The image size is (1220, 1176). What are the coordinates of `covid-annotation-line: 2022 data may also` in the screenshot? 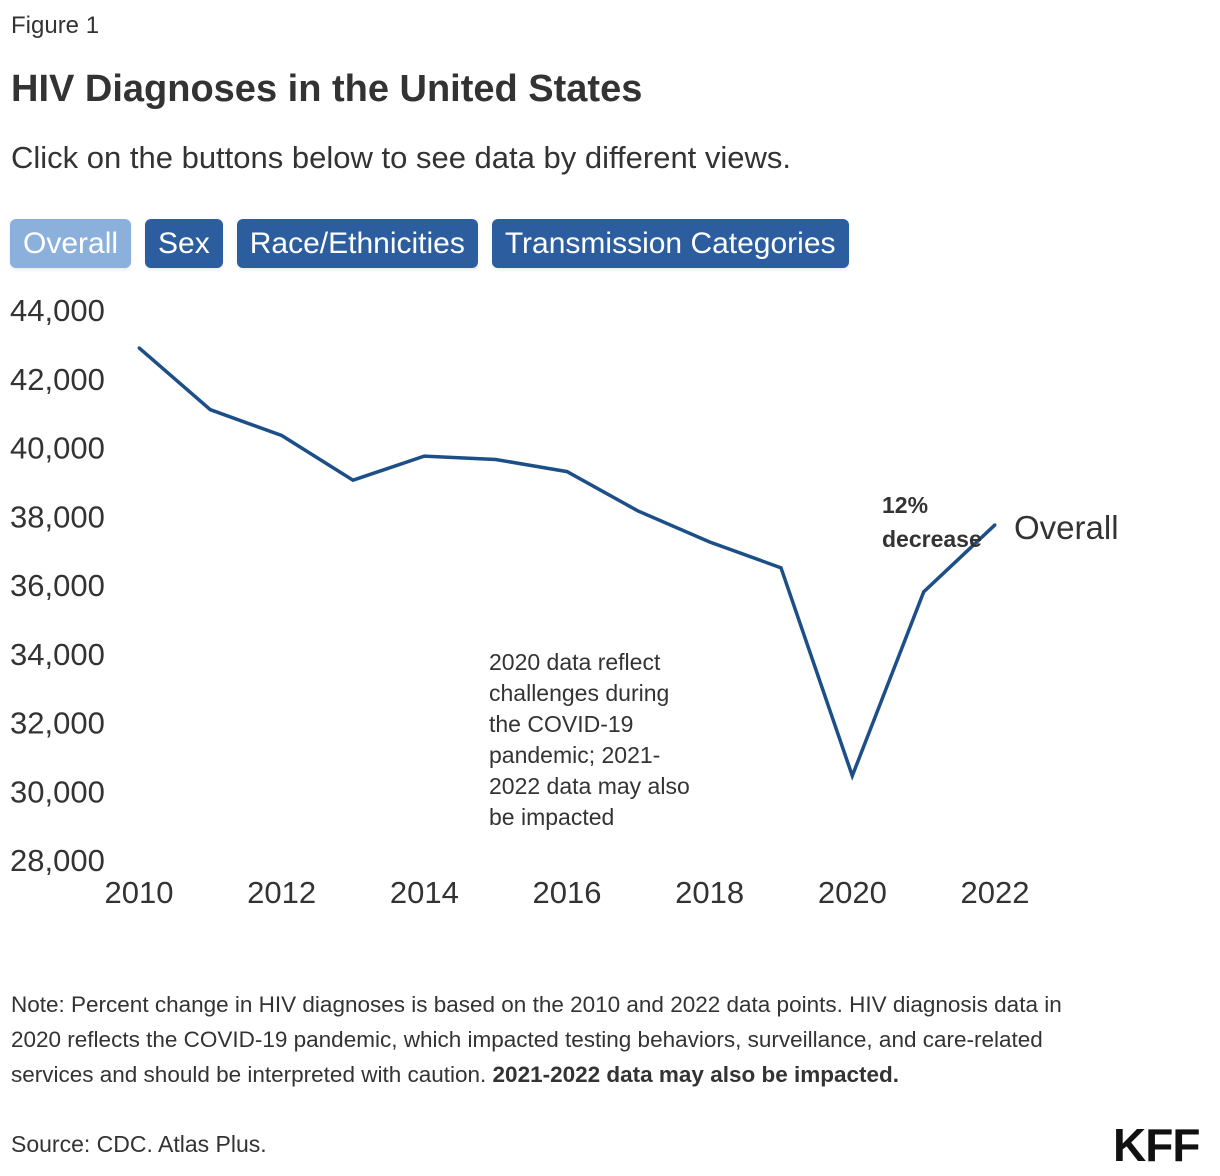 It's located at (589, 786).